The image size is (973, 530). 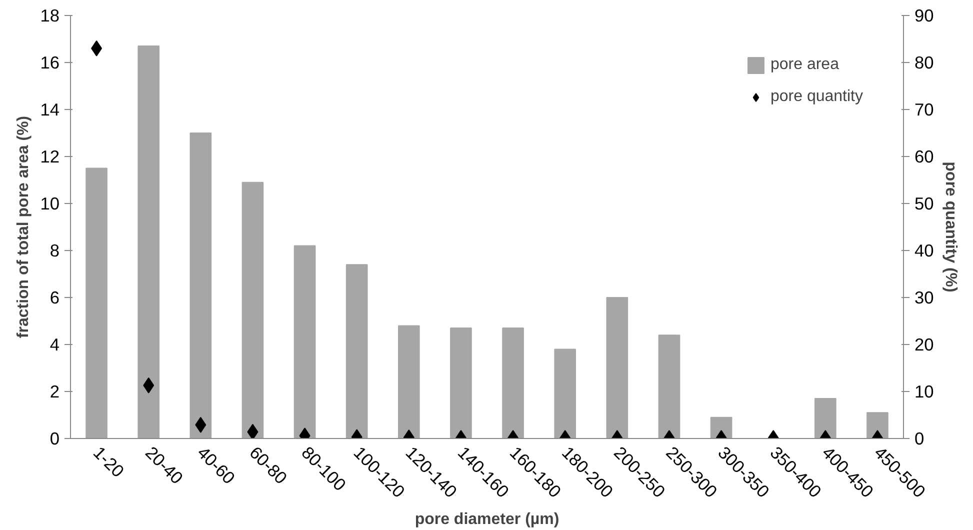 I want to click on y2-tick-label: 40, so click(x=924, y=250).